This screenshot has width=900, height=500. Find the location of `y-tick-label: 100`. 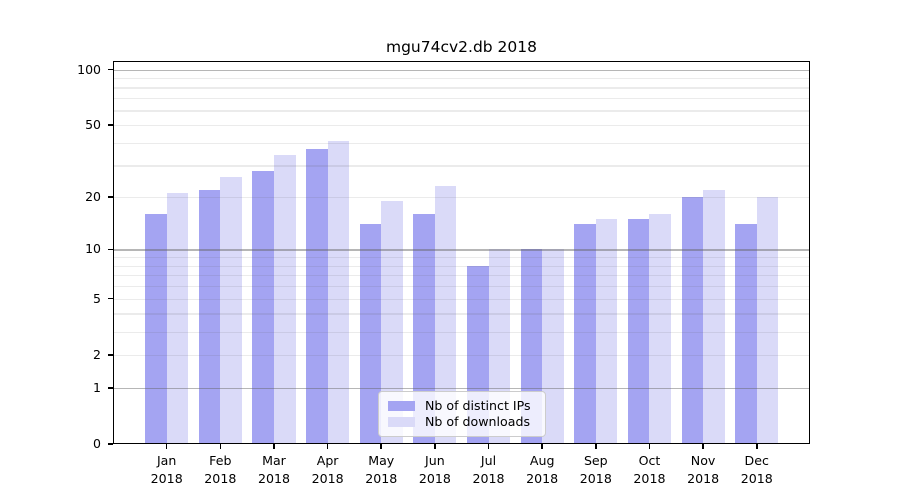

y-tick-label: 100 is located at coordinates (89, 69).